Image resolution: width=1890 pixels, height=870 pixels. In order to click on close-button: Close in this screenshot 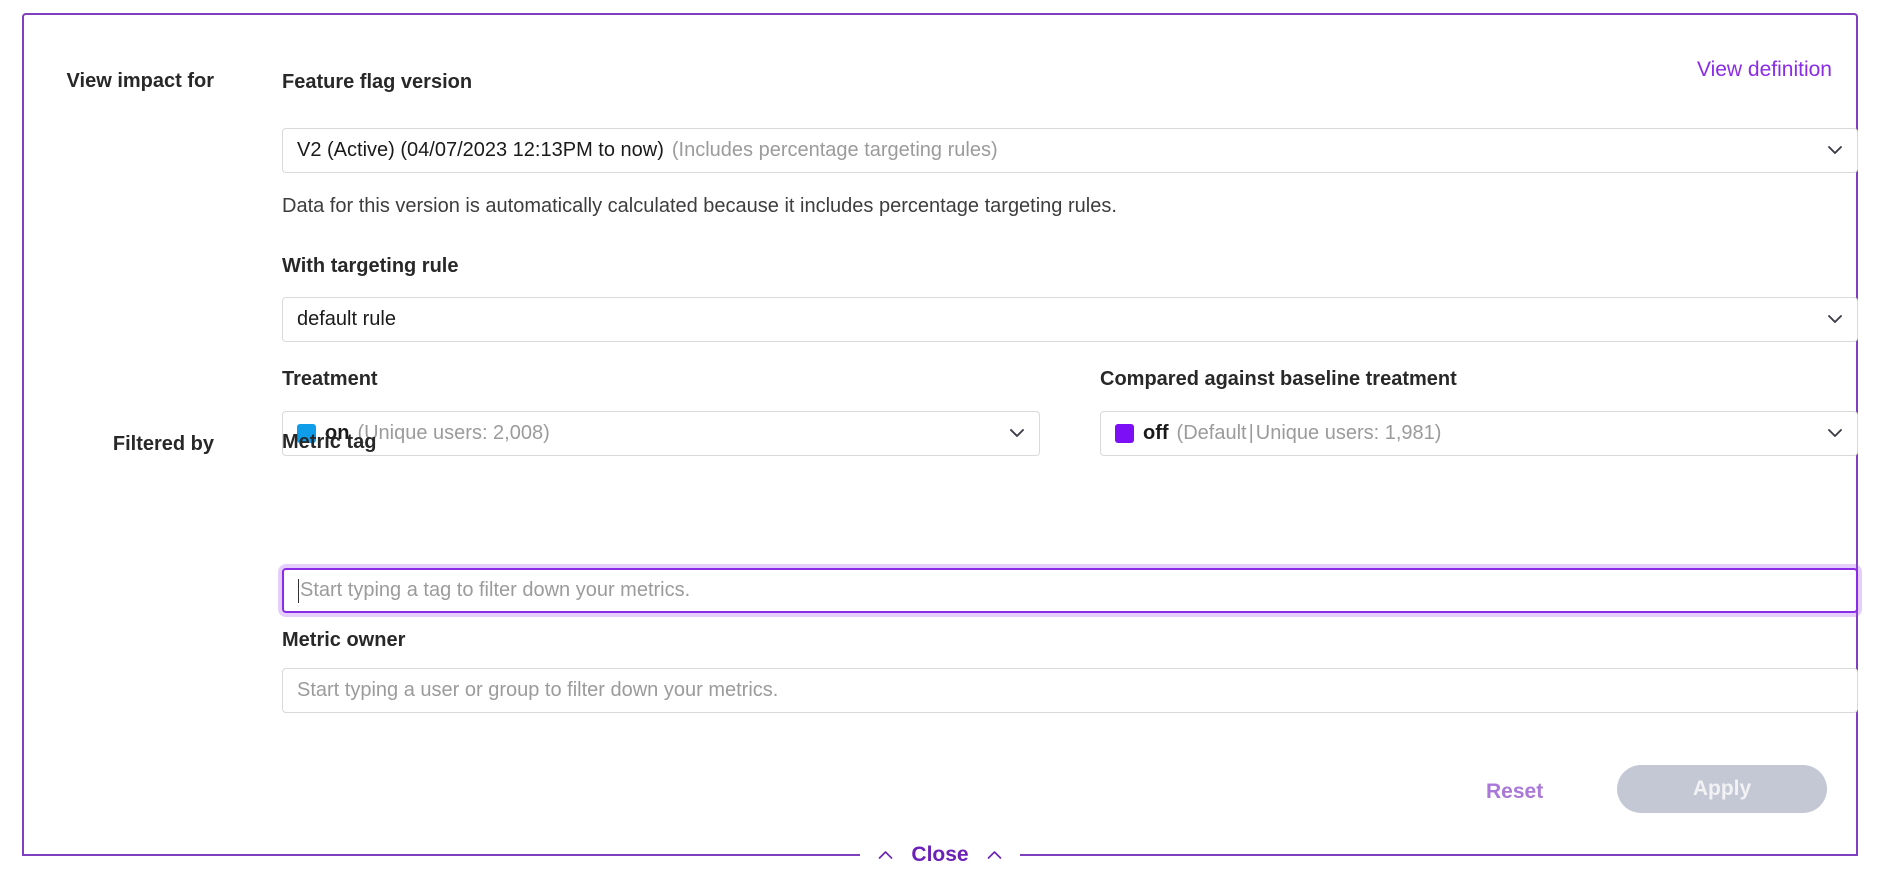, I will do `click(940, 855)`.